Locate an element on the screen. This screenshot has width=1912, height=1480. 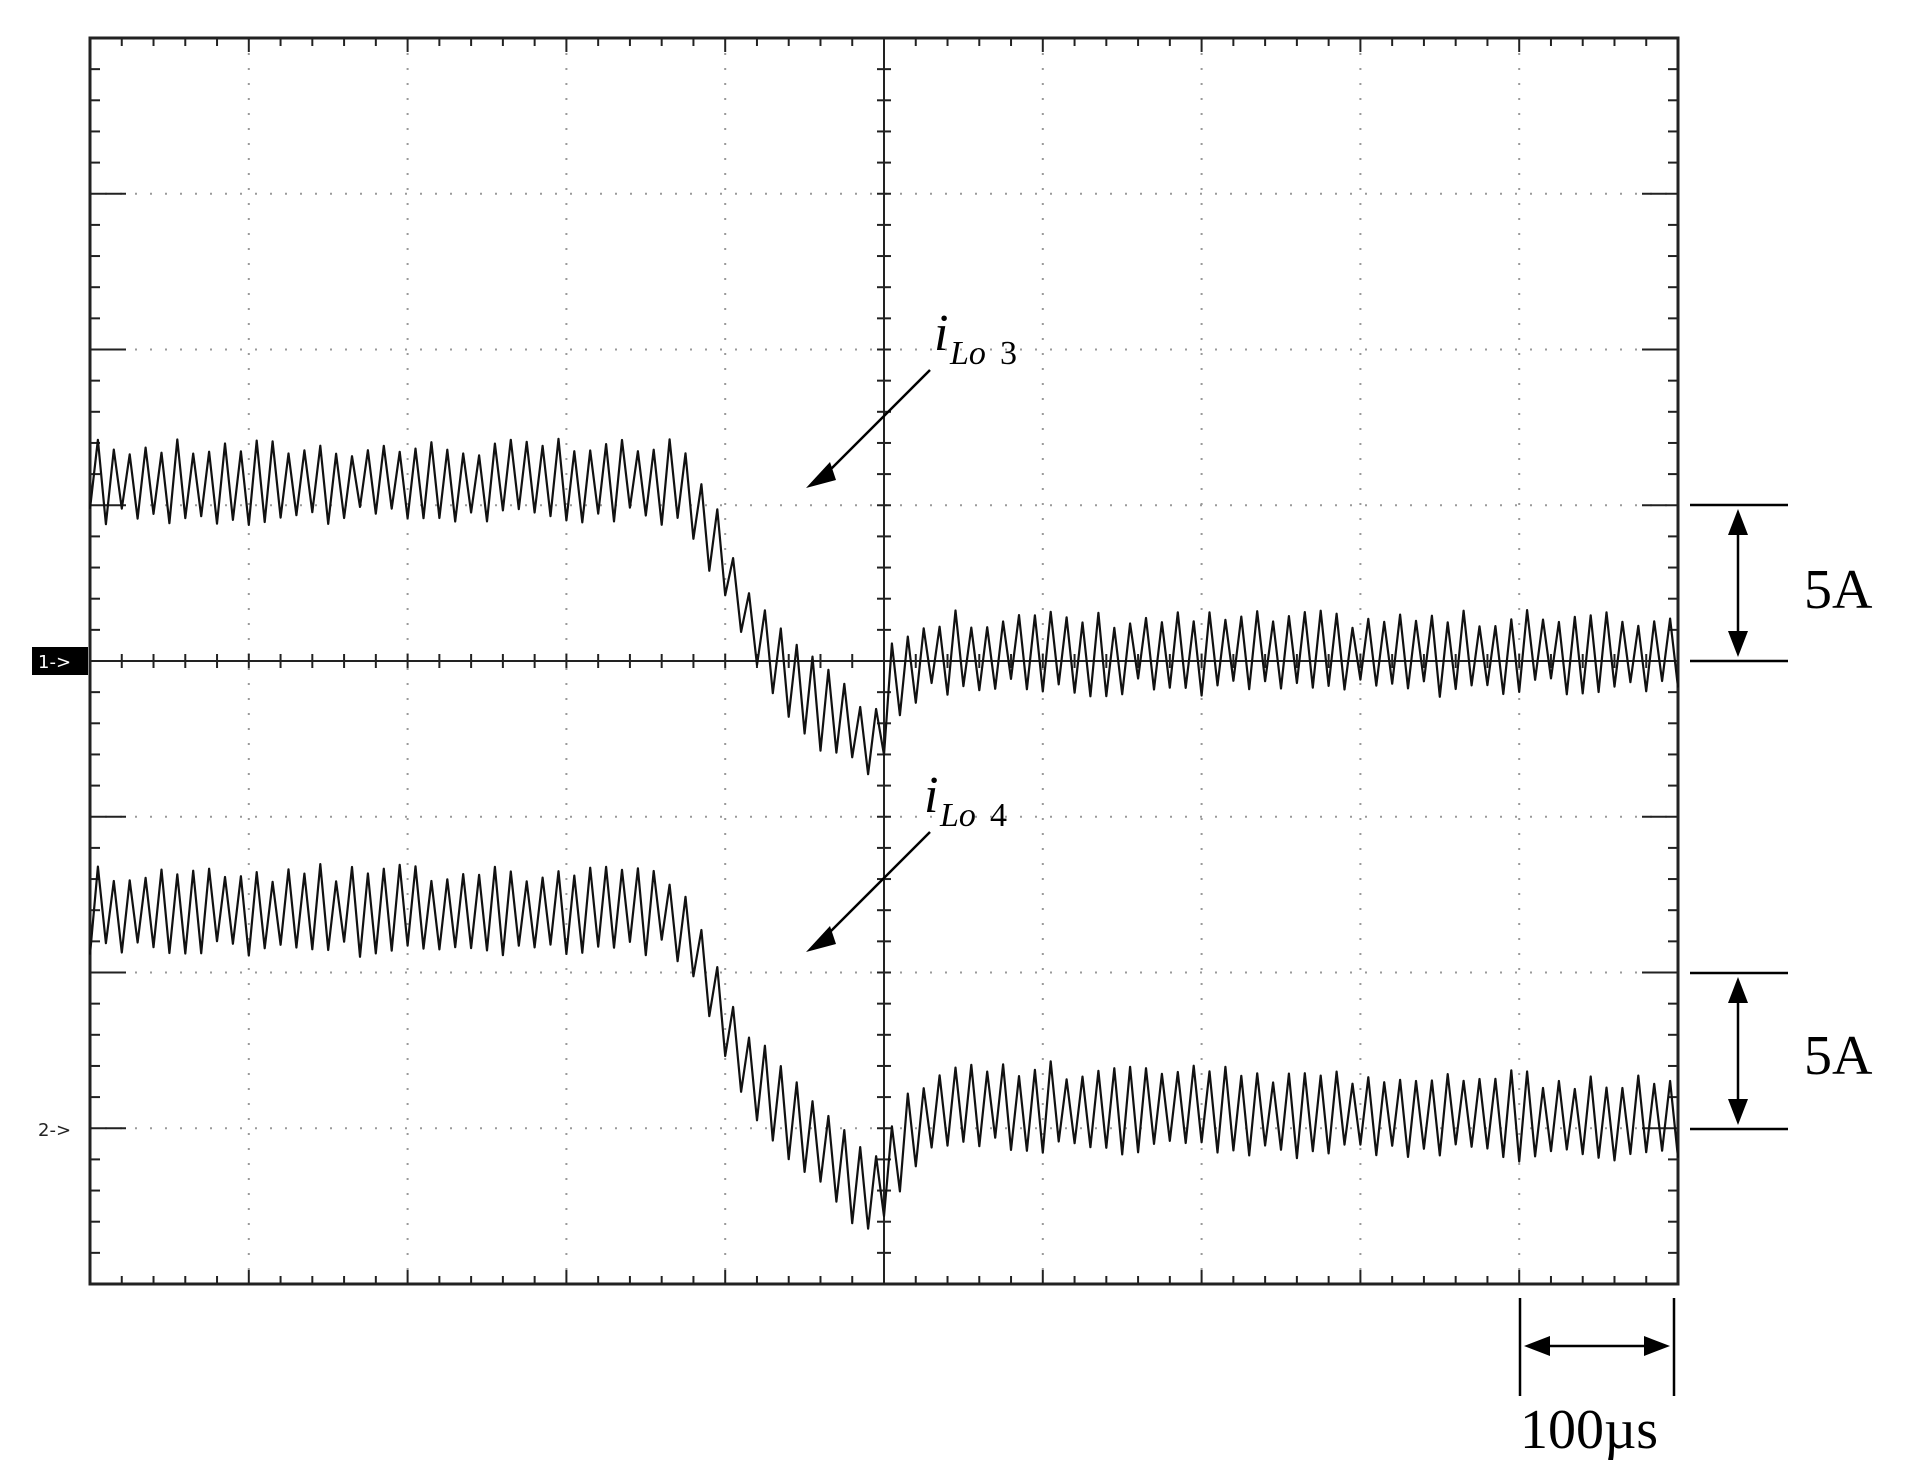
arrow-ilo3 is located at coordinates (876, 424).